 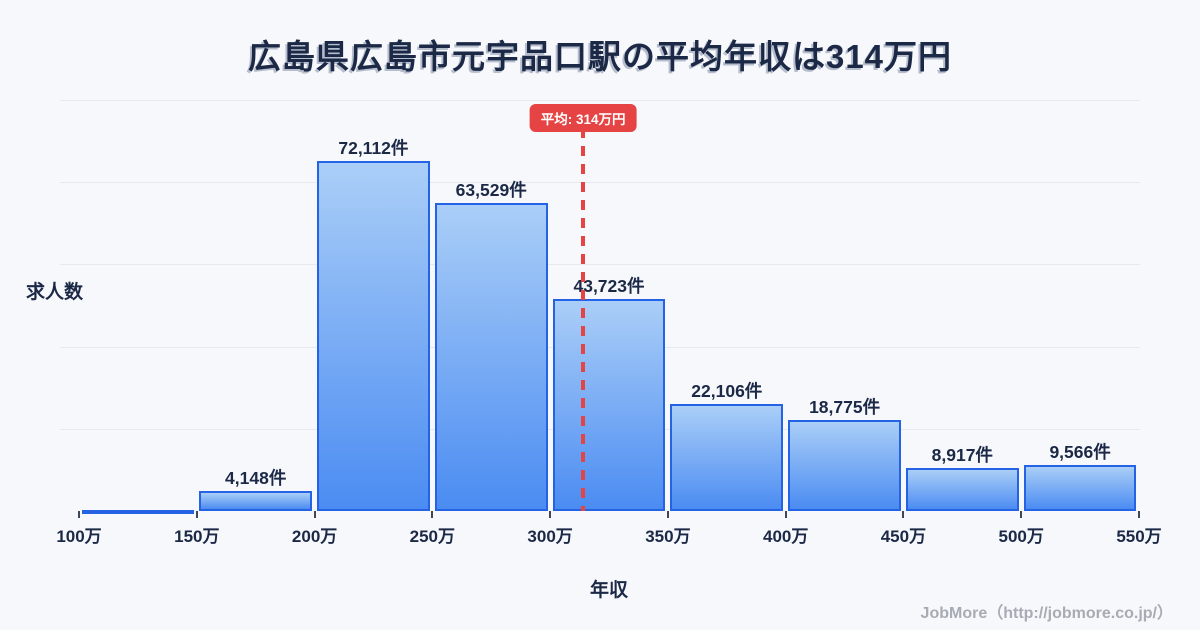 What do you see at coordinates (314, 536) in the screenshot?
I see `x-tick-label: 200万` at bounding box center [314, 536].